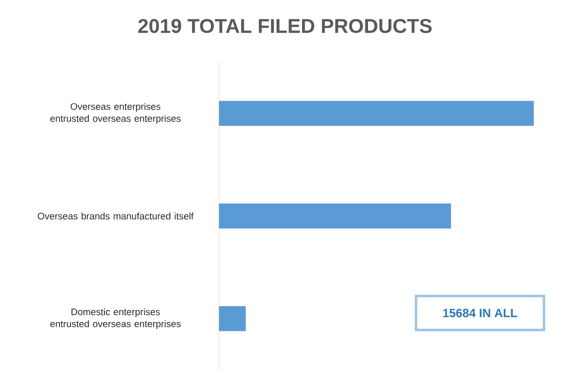 The width and height of the screenshot is (571, 378). I want to click on chart-title: 2019 TOTAL FILED PRODUCTS, so click(285, 26).